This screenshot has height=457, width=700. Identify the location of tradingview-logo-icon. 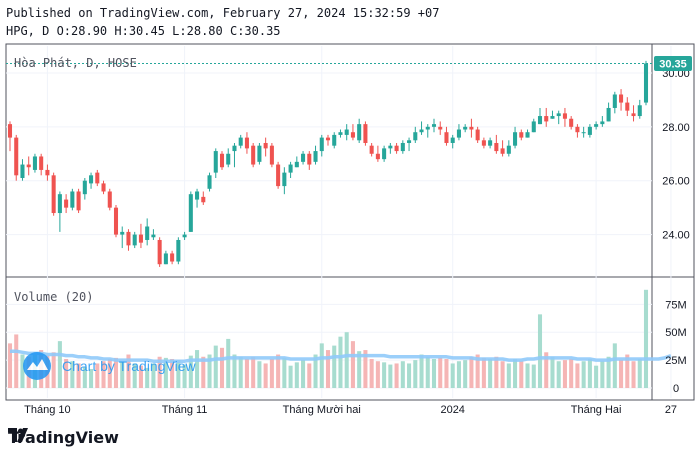
(18, 435).